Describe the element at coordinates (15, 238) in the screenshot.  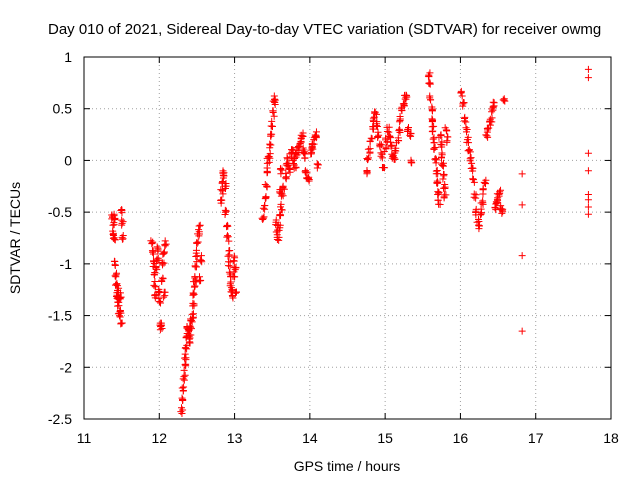
I see `y-axis-label: SDTVAR / TECUs` at that location.